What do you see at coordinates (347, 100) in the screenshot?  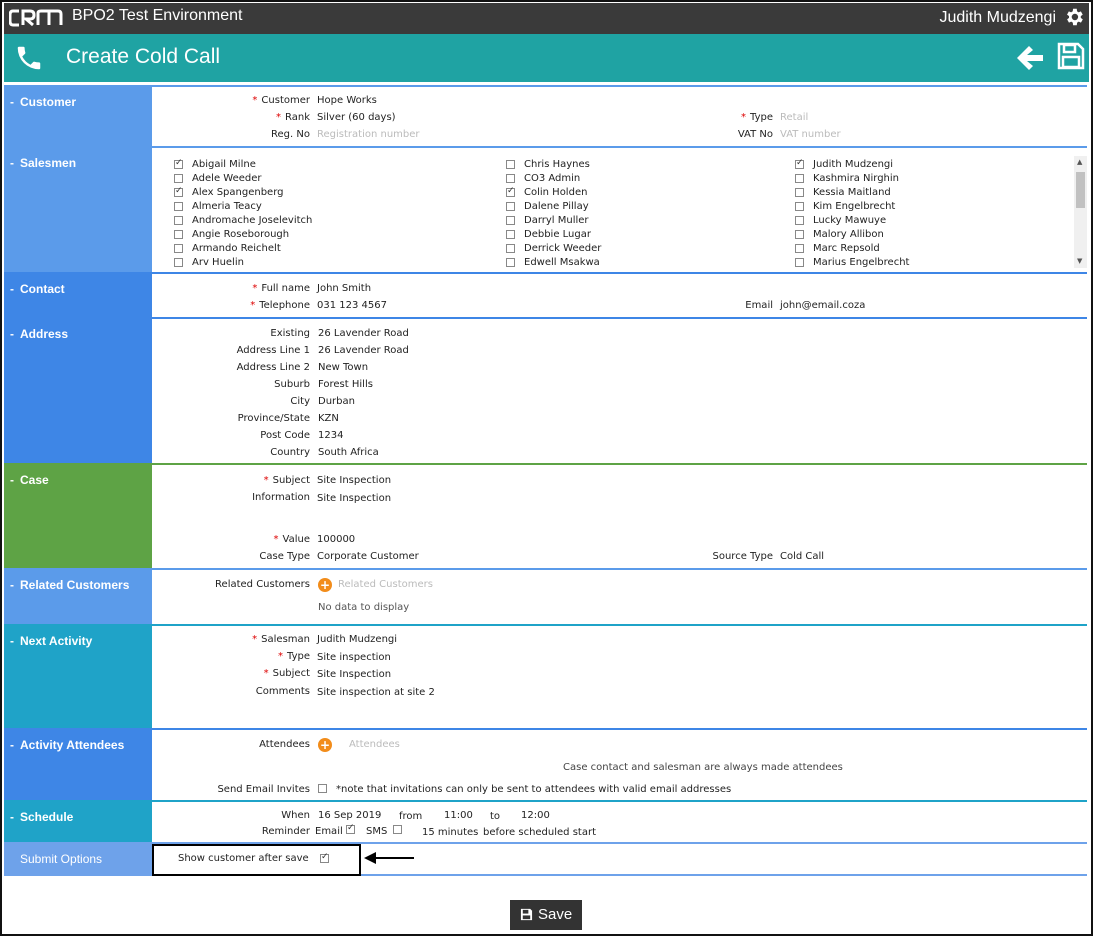 I see `customer-field: Hope Works` at bounding box center [347, 100].